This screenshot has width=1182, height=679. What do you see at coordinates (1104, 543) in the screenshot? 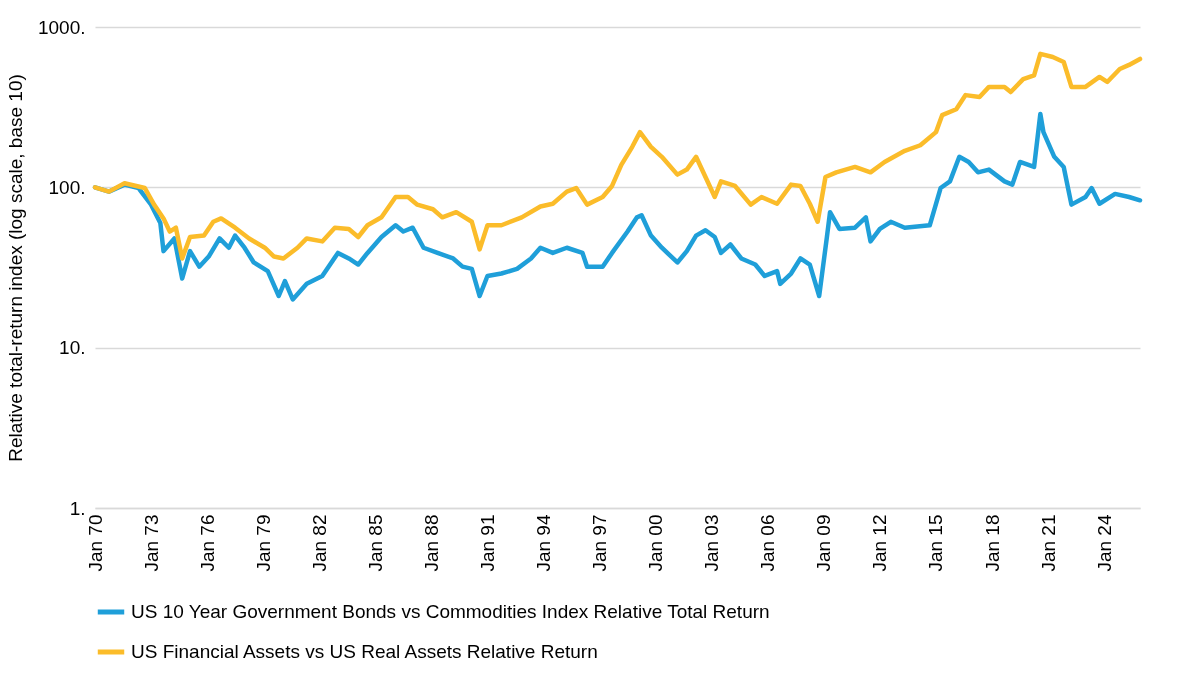
I see `x-tick-label: Jan 24` at bounding box center [1104, 543].